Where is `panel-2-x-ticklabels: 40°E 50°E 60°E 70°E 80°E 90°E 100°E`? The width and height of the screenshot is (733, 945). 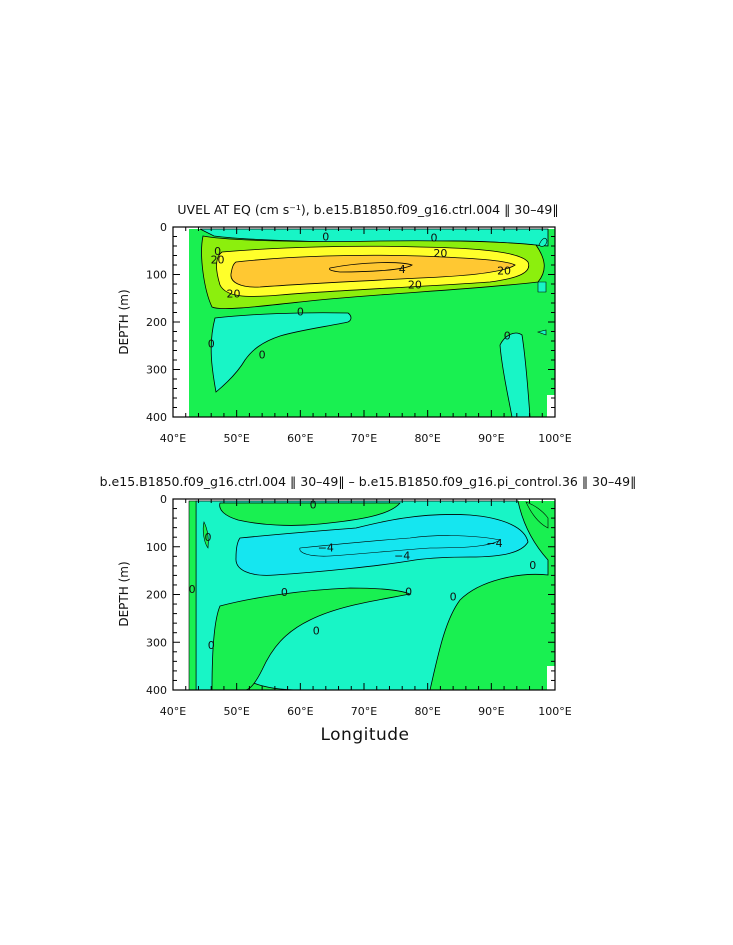 panel-2-x-ticklabels: 40°E 50°E 60°E 70°E 80°E 90°E 100°E is located at coordinates (366, 711).